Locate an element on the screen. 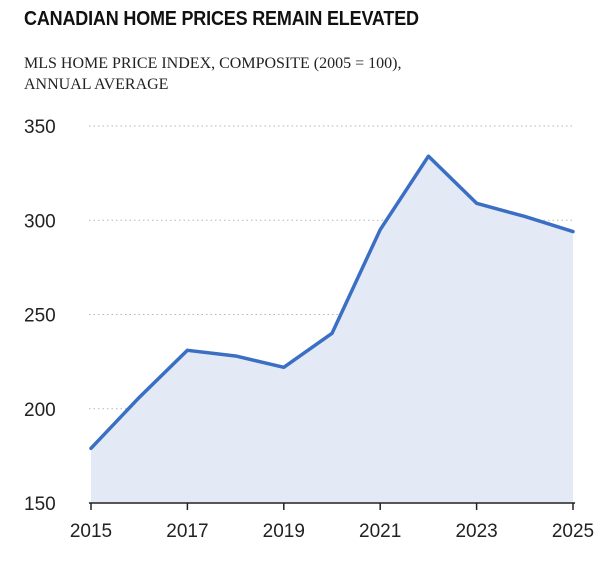 This screenshot has height=566, width=614. data-point-2022 is located at coordinates (428, 156).